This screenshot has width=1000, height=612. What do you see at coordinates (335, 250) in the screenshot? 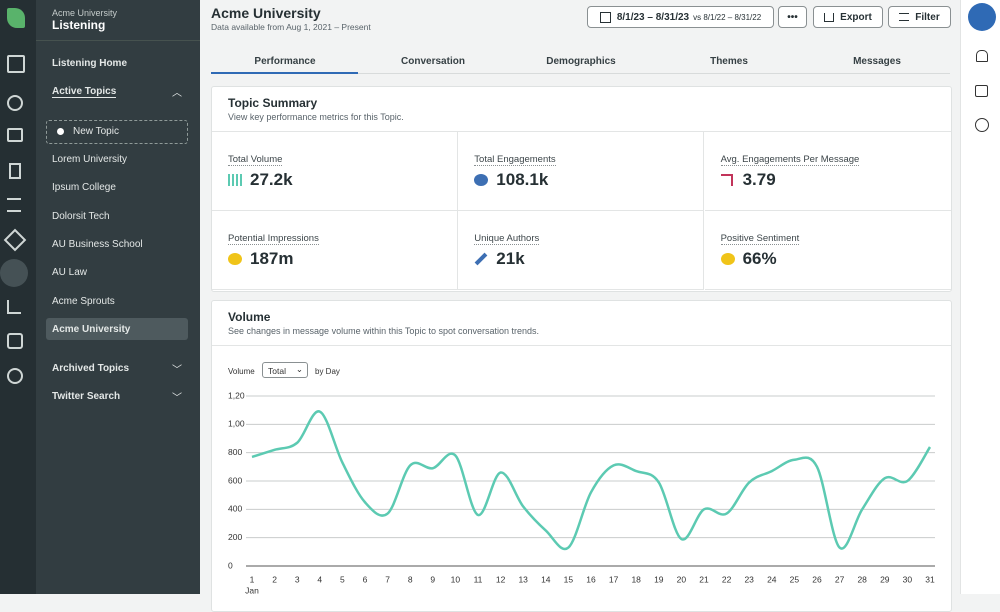
I see `metric-cell: Potential Impressions 187m` at bounding box center [335, 250].